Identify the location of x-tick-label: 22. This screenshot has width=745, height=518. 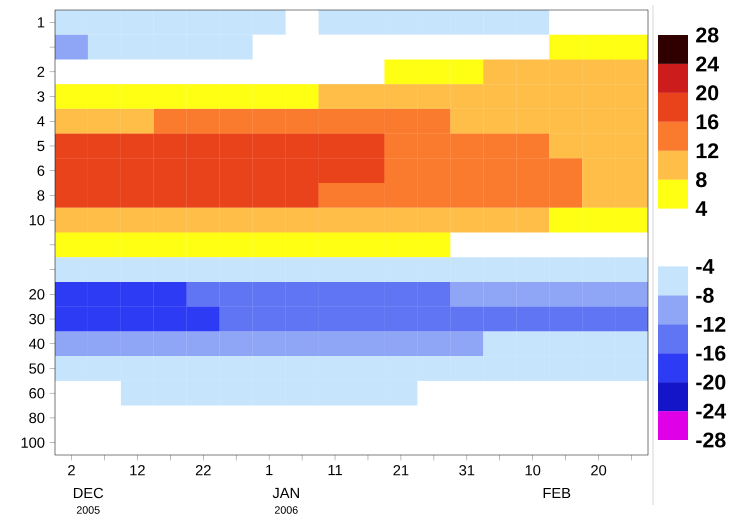
(203, 470).